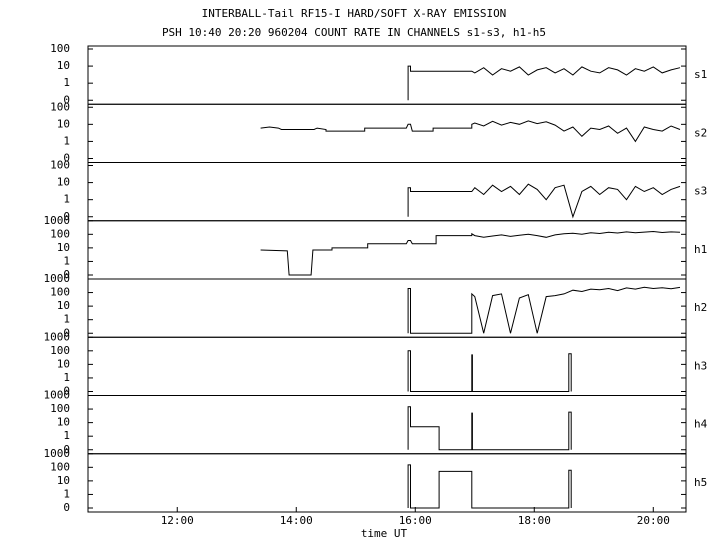 Image resolution: width=720 pixels, height=550 pixels. What do you see at coordinates (415, 520) in the screenshot?
I see `x-tick-label: 16:00` at bounding box center [415, 520].